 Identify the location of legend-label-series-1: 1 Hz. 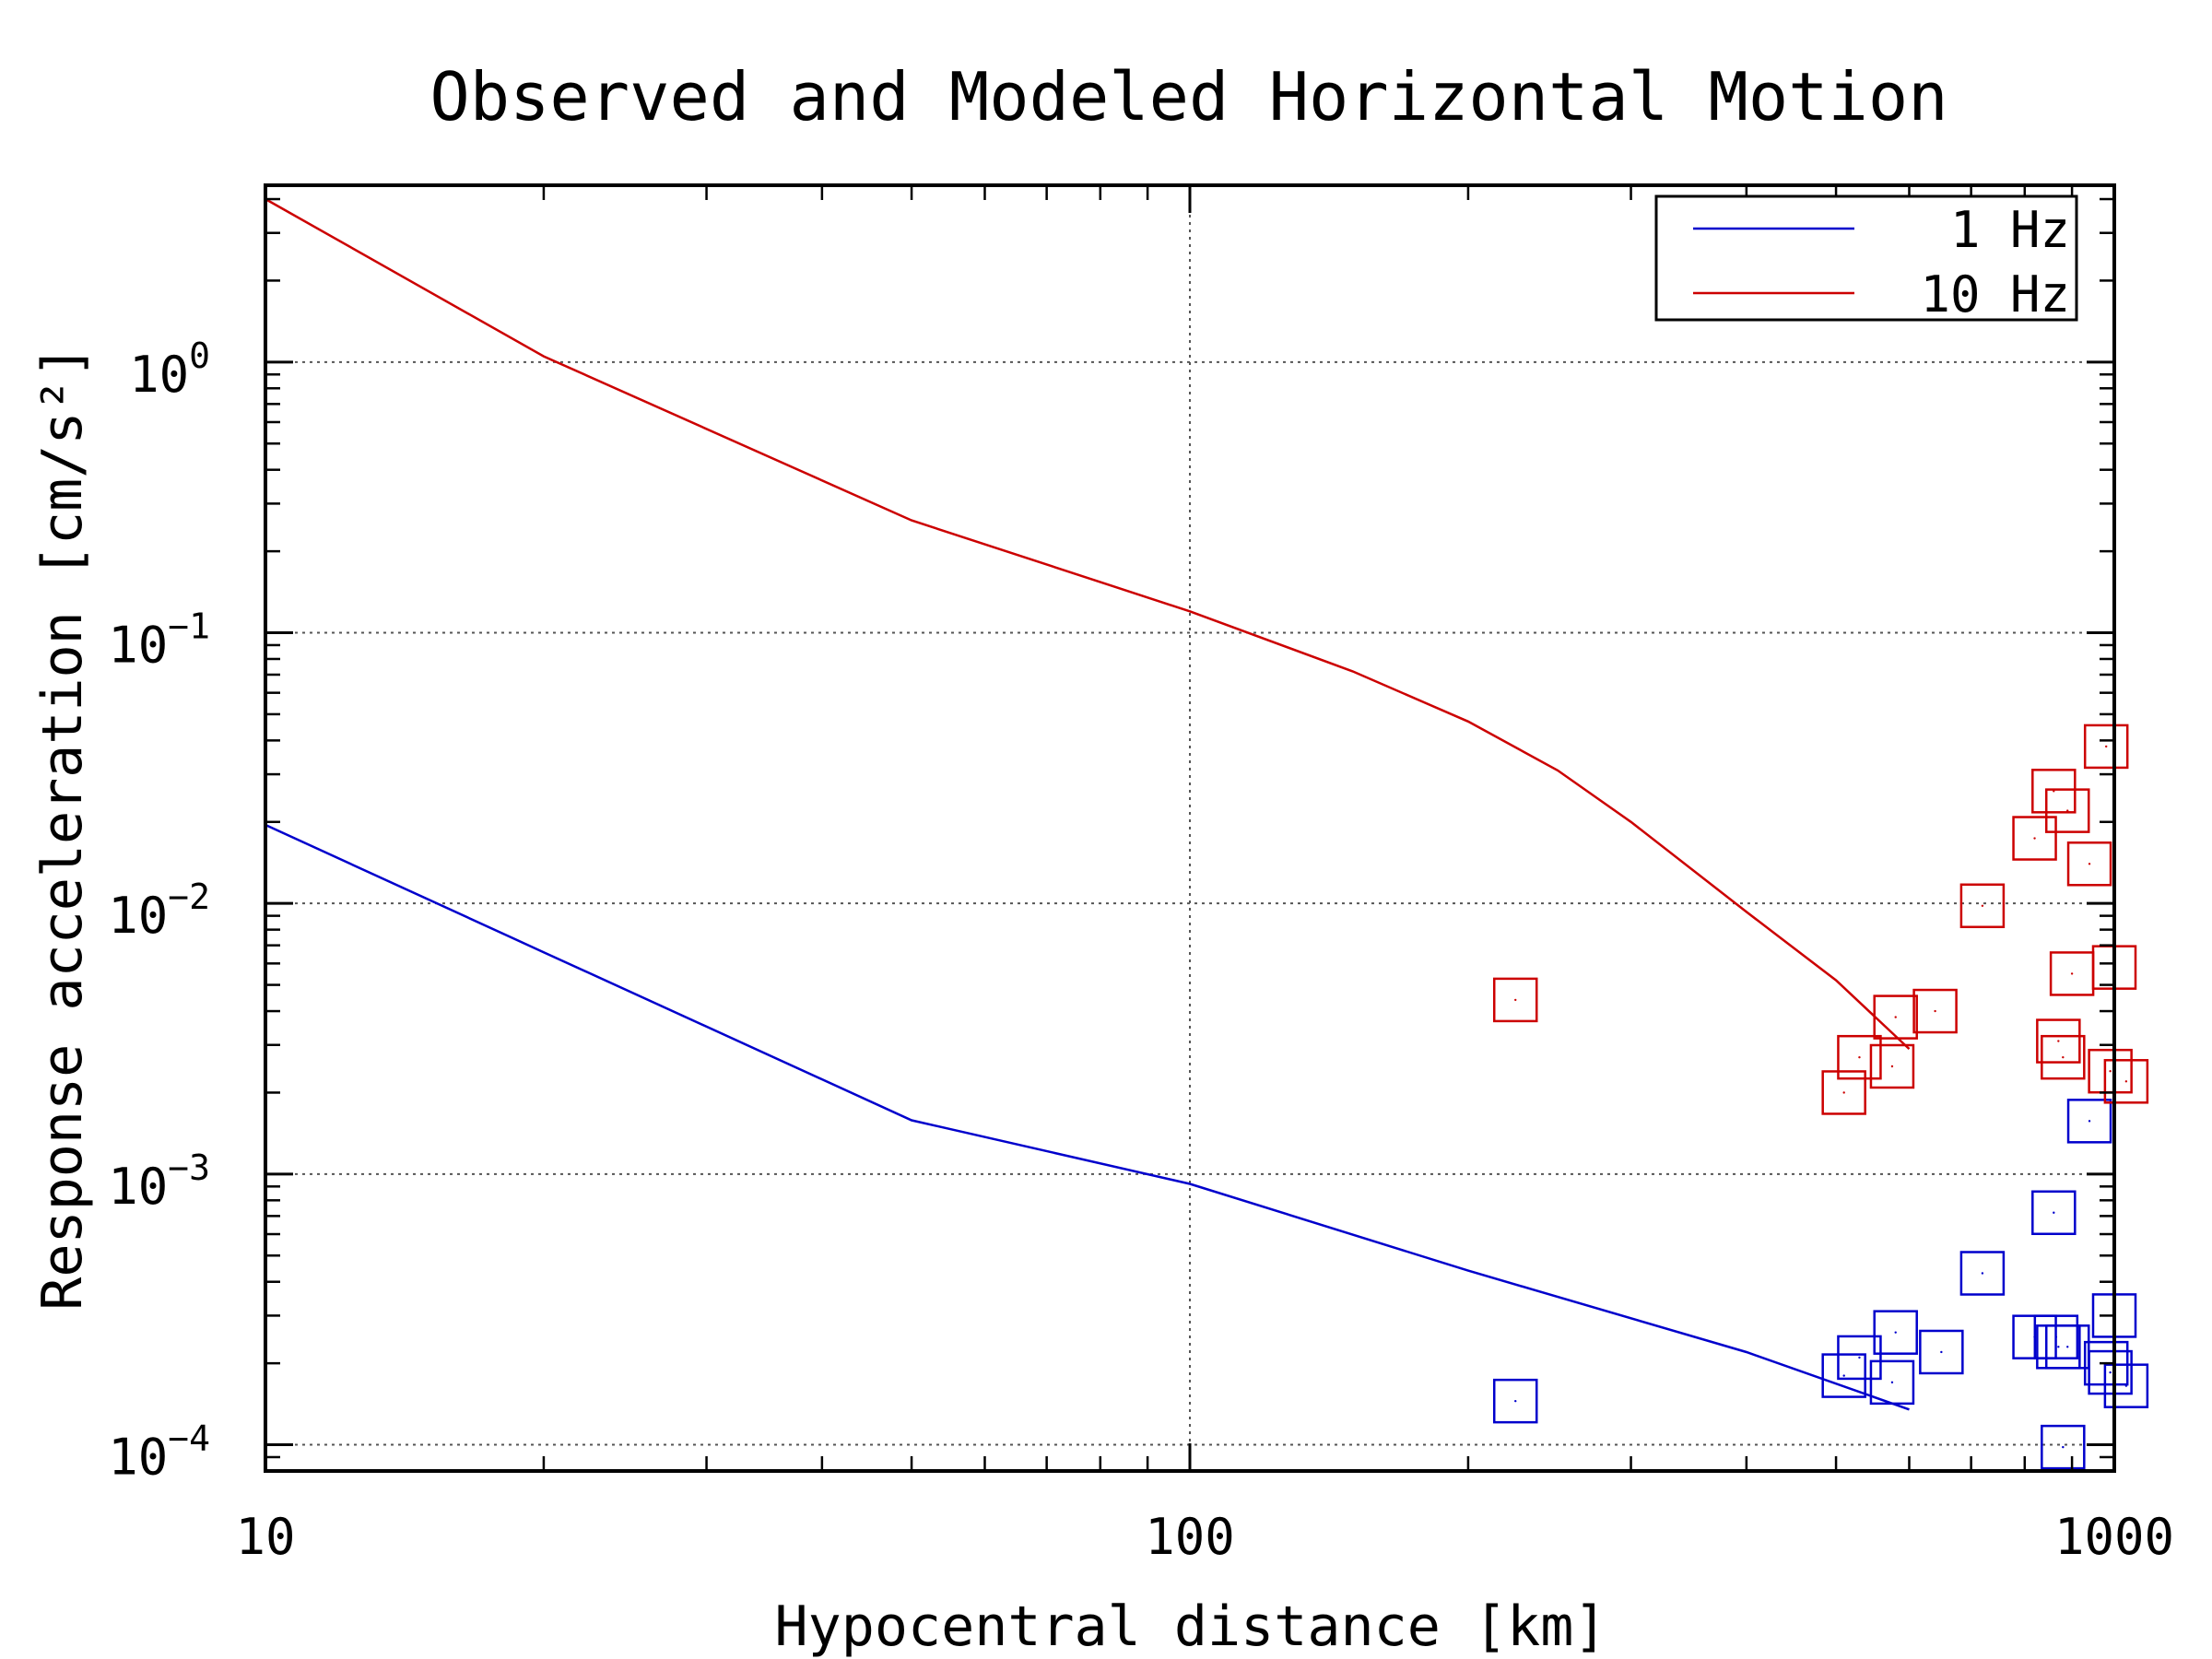
(2010, 230).